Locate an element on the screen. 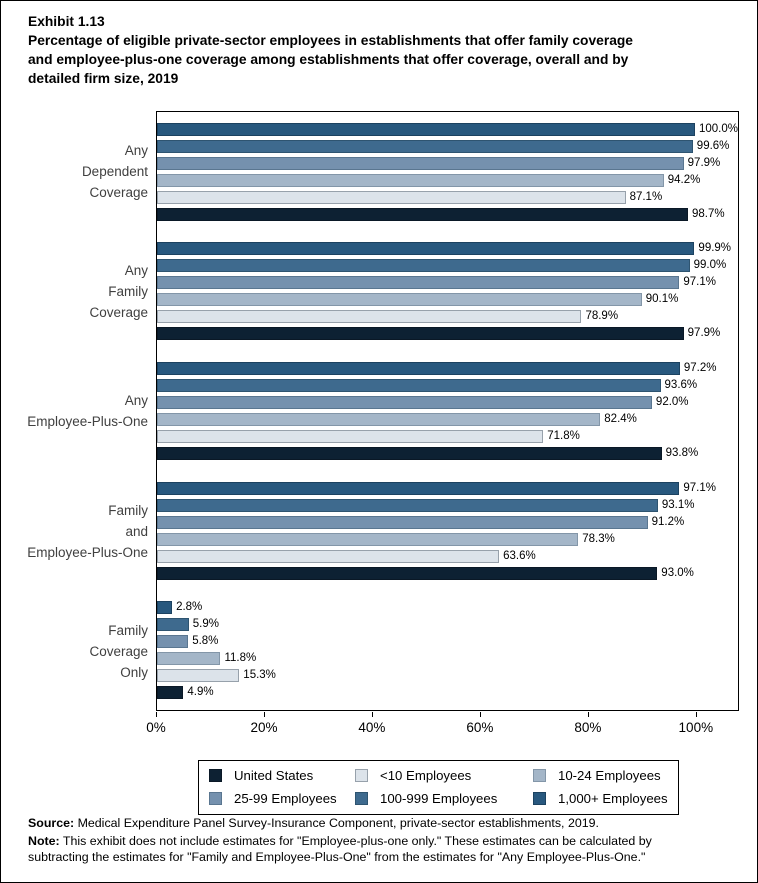  legend-item: <10 Employees is located at coordinates (444, 775).